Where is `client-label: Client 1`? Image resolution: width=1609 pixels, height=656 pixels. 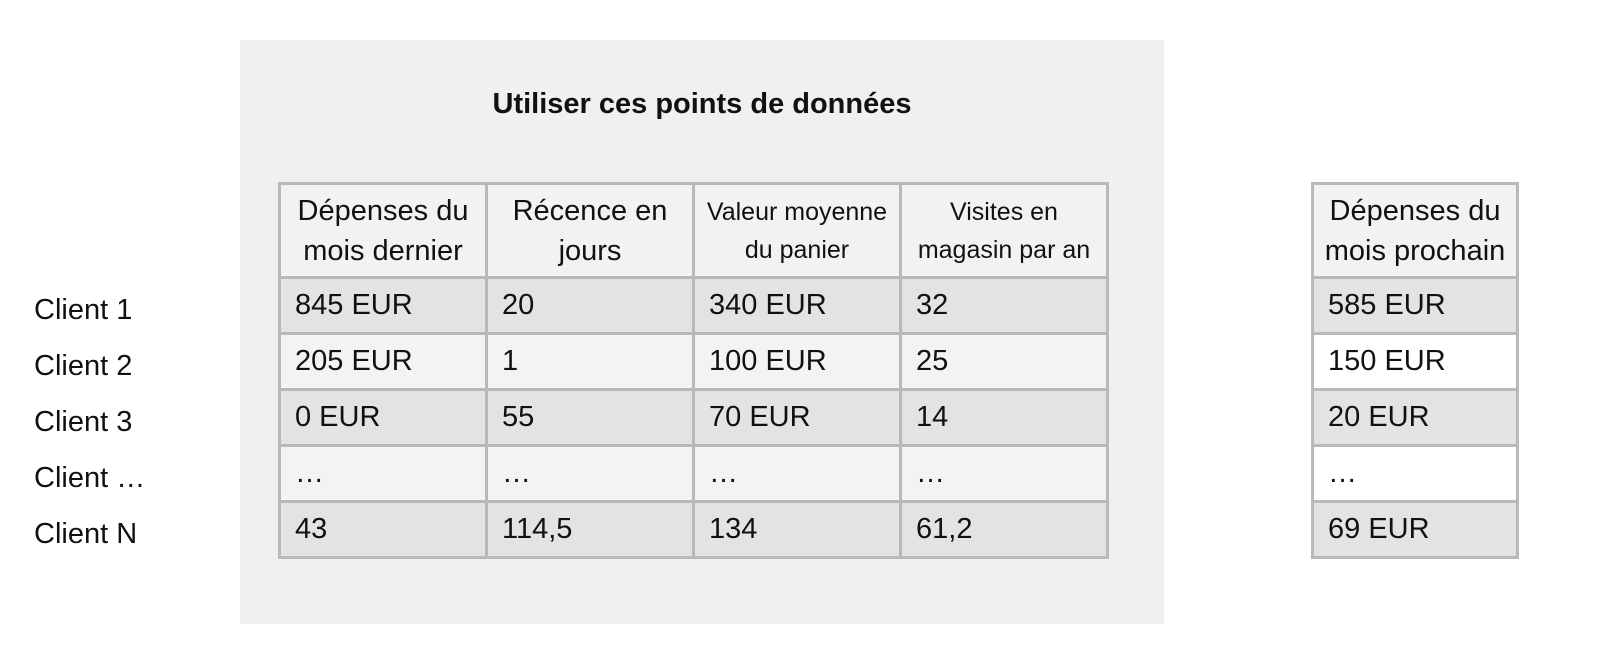 client-label: Client 1 is located at coordinates (83, 310).